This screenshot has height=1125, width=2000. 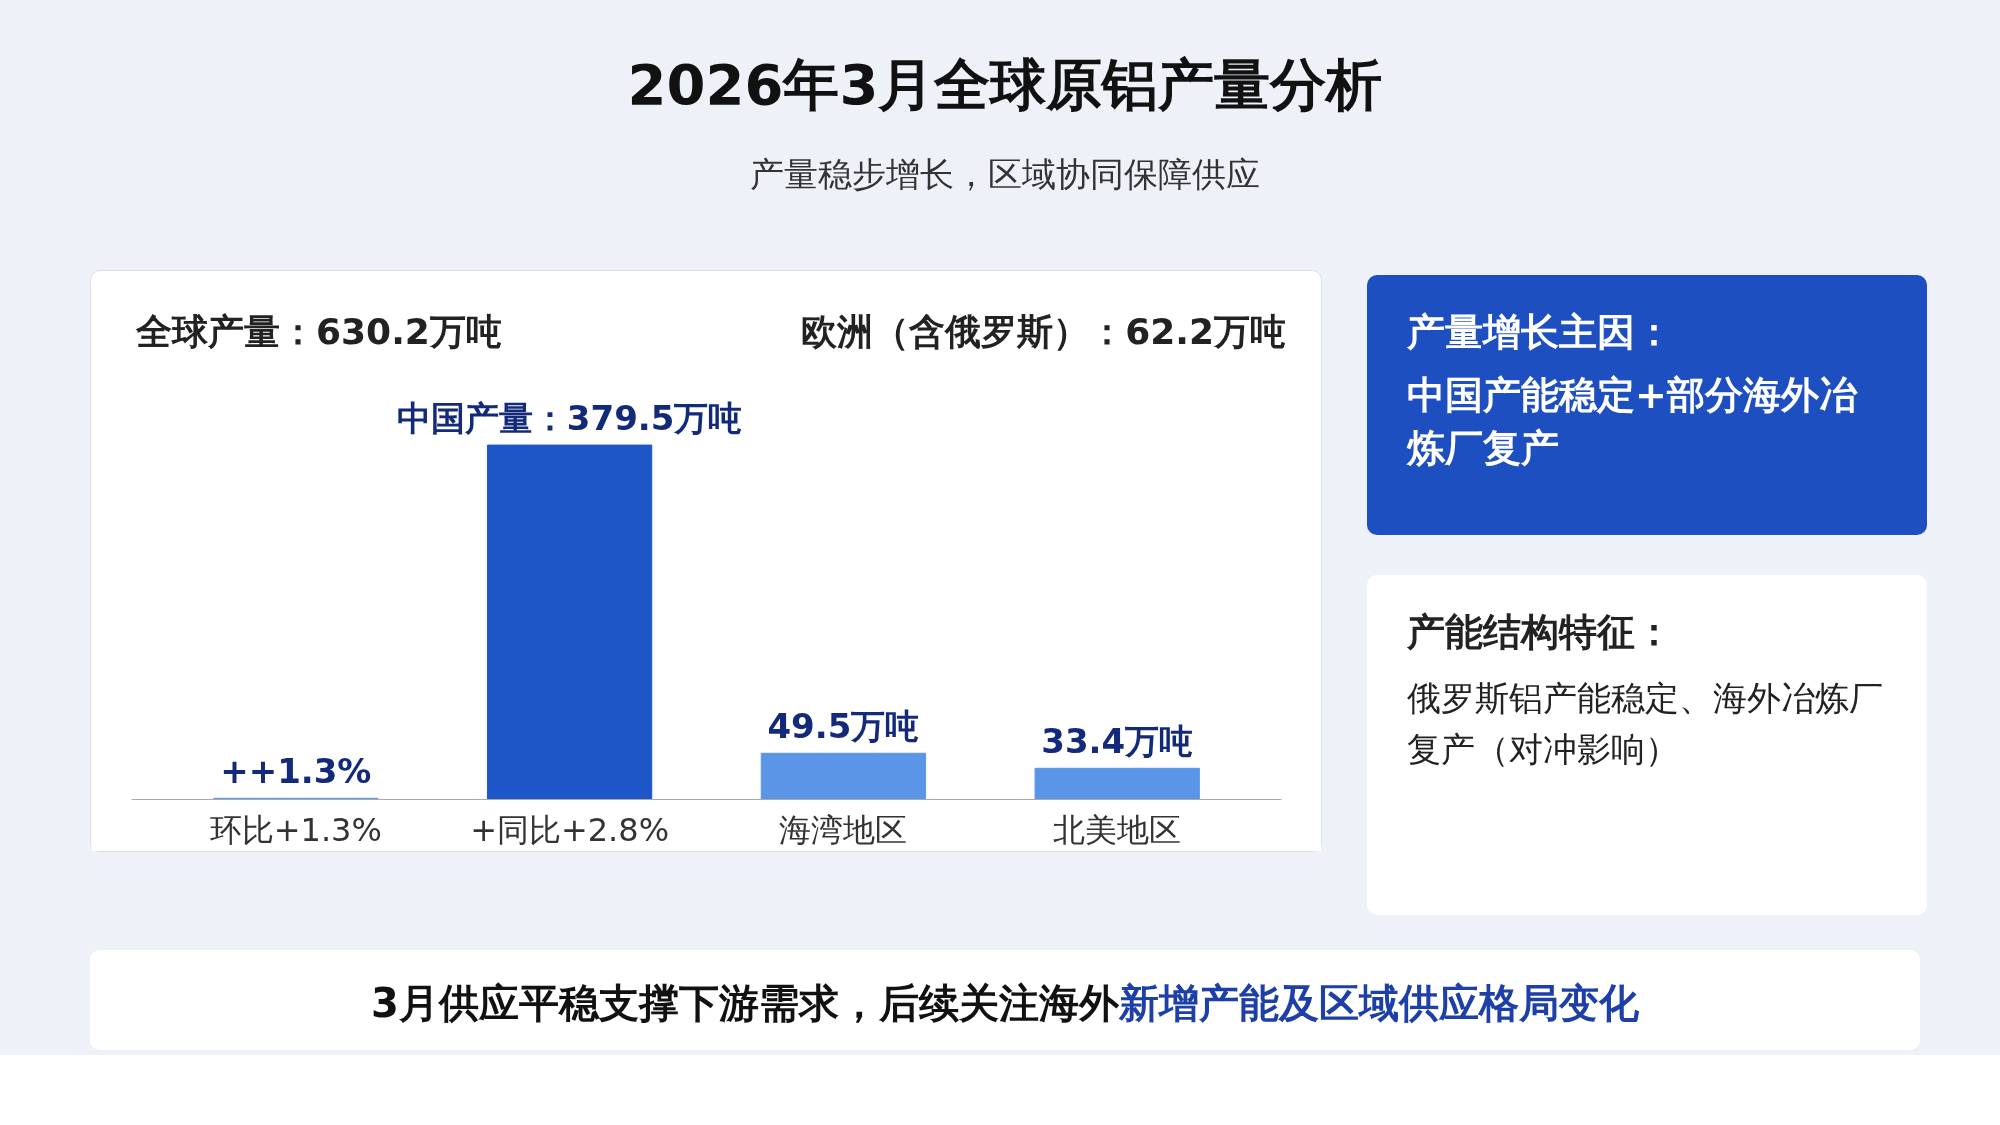 What do you see at coordinates (296, 771) in the screenshot?
I see `data-label: ++1.3%` at bounding box center [296, 771].